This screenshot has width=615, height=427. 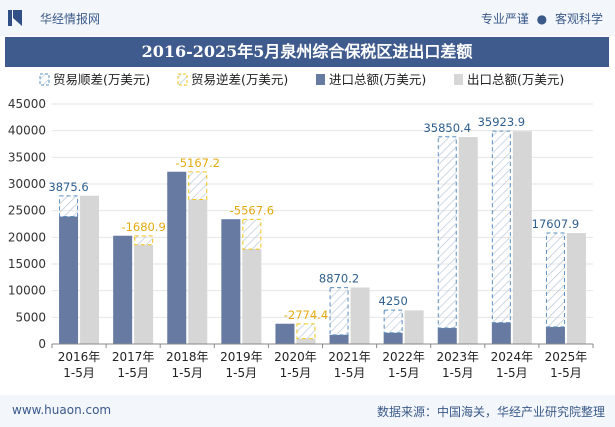 What do you see at coordinates (339, 279) in the screenshot?
I see `balance-data-label: 8870.2` at bounding box center [339, 279].